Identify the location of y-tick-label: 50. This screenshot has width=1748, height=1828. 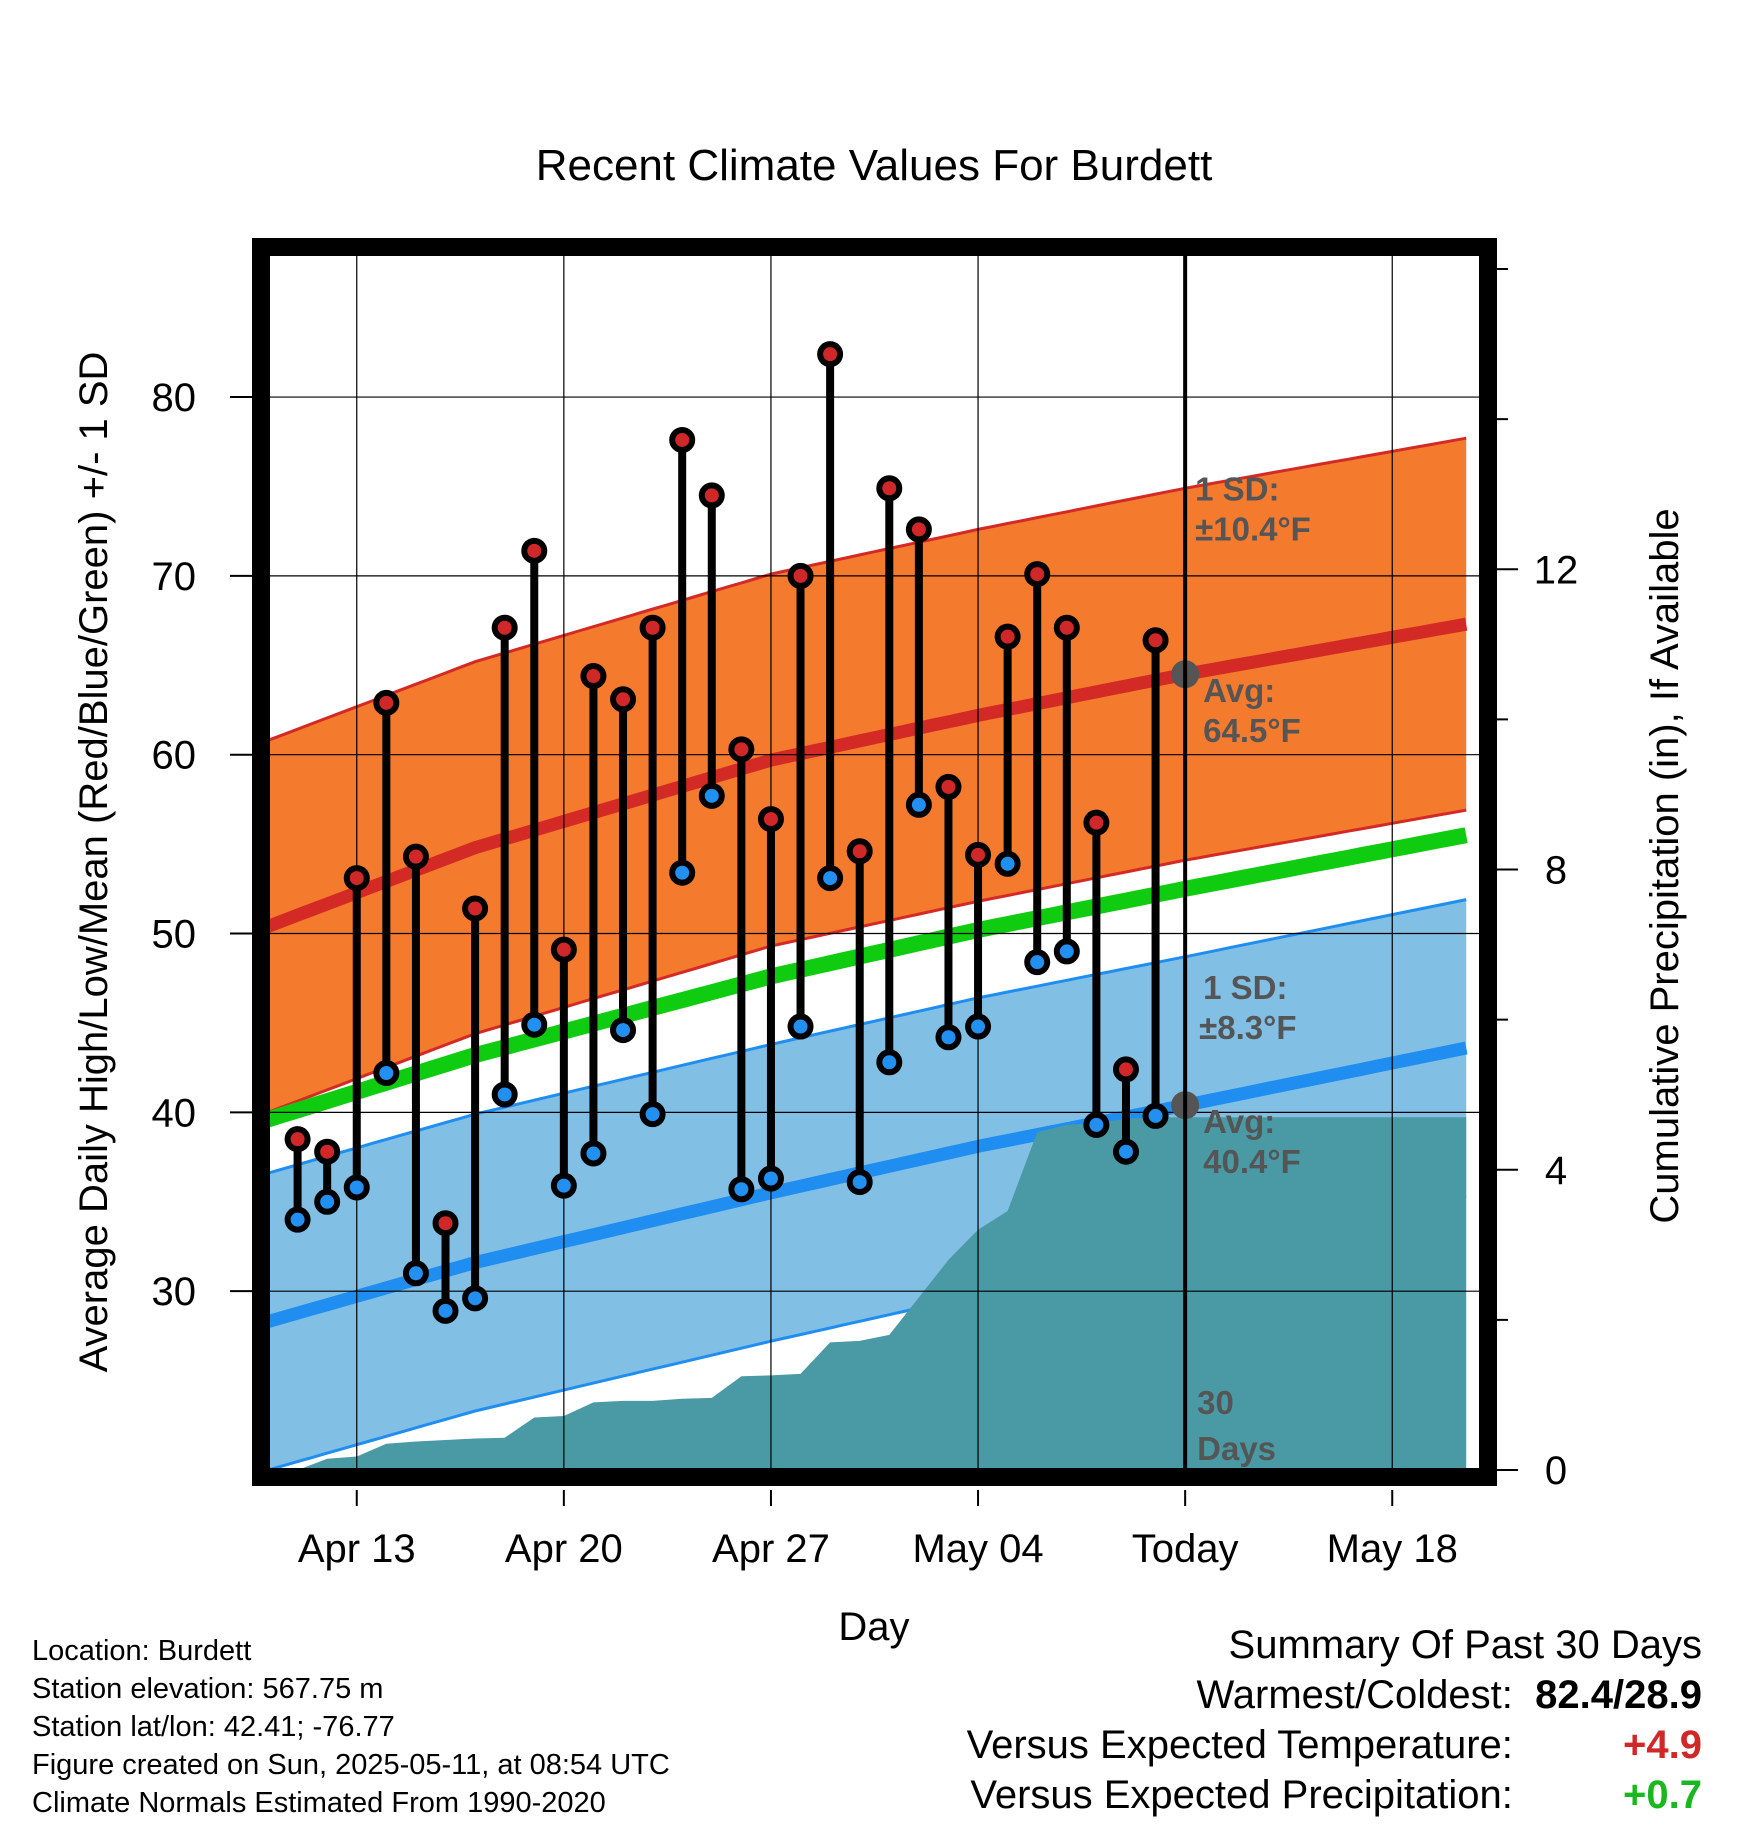
(174, 935).